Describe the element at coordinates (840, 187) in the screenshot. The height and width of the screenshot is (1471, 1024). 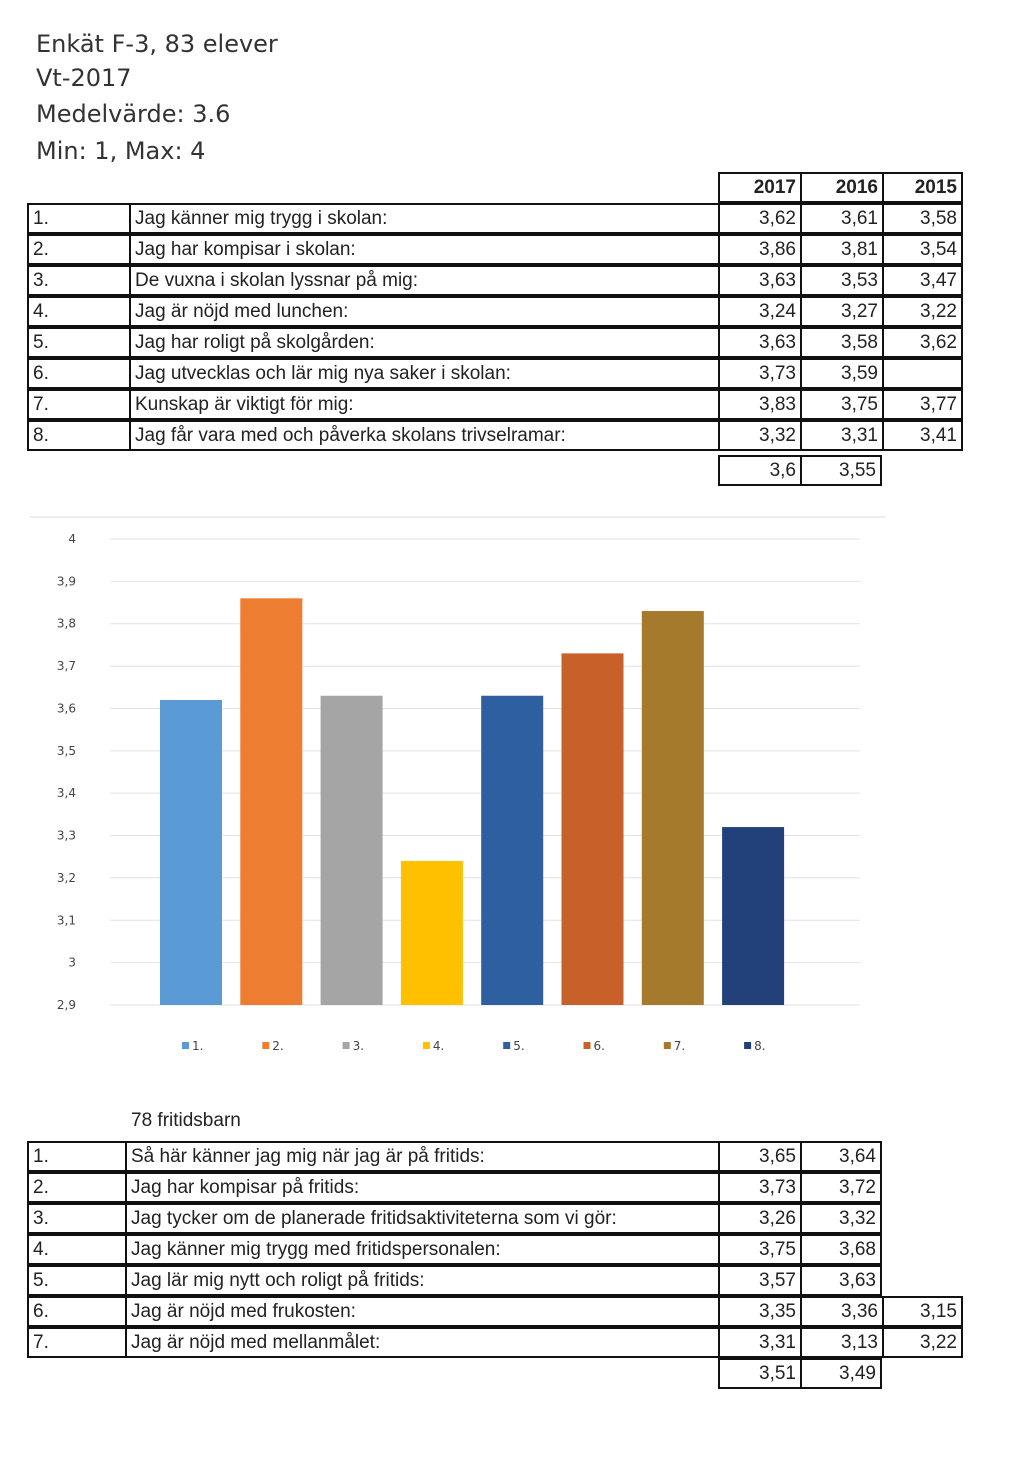
I see `year-header-row: 2017 2016 2015` at that location.